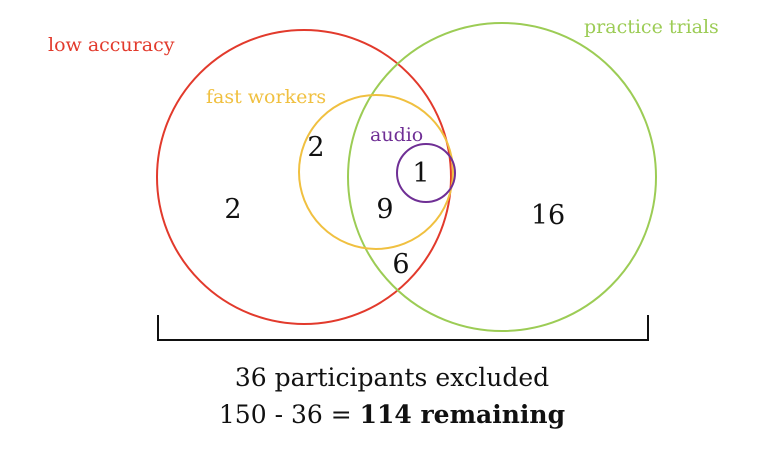 Image resolution: width=768 pixels, height=450 pixels. Describe the element at coordinates (400, 264) in the screenshot. I see `count-low-and-practice: 6` at that location.